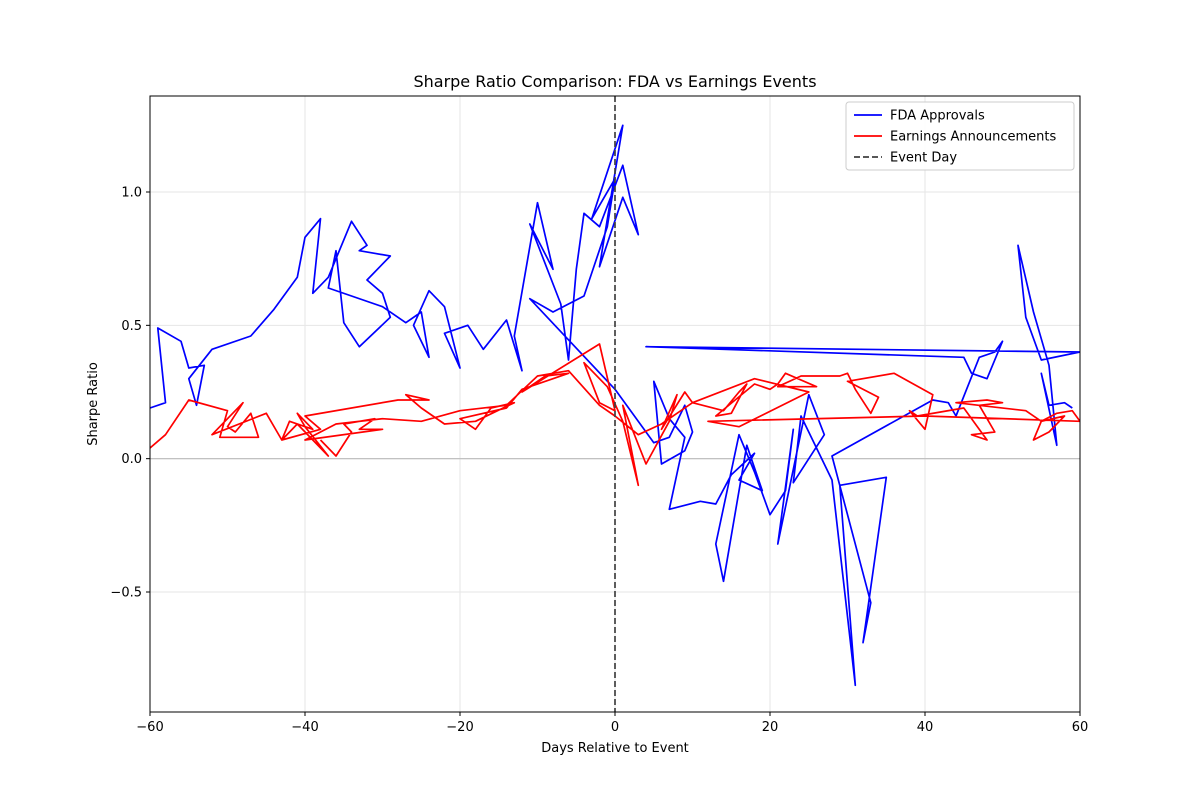 The width and height of the screenshot is (1200, 805). Describe the element at coordinates (770, 727) in the screenshot. I see `x-tick-label: 20` at that location.